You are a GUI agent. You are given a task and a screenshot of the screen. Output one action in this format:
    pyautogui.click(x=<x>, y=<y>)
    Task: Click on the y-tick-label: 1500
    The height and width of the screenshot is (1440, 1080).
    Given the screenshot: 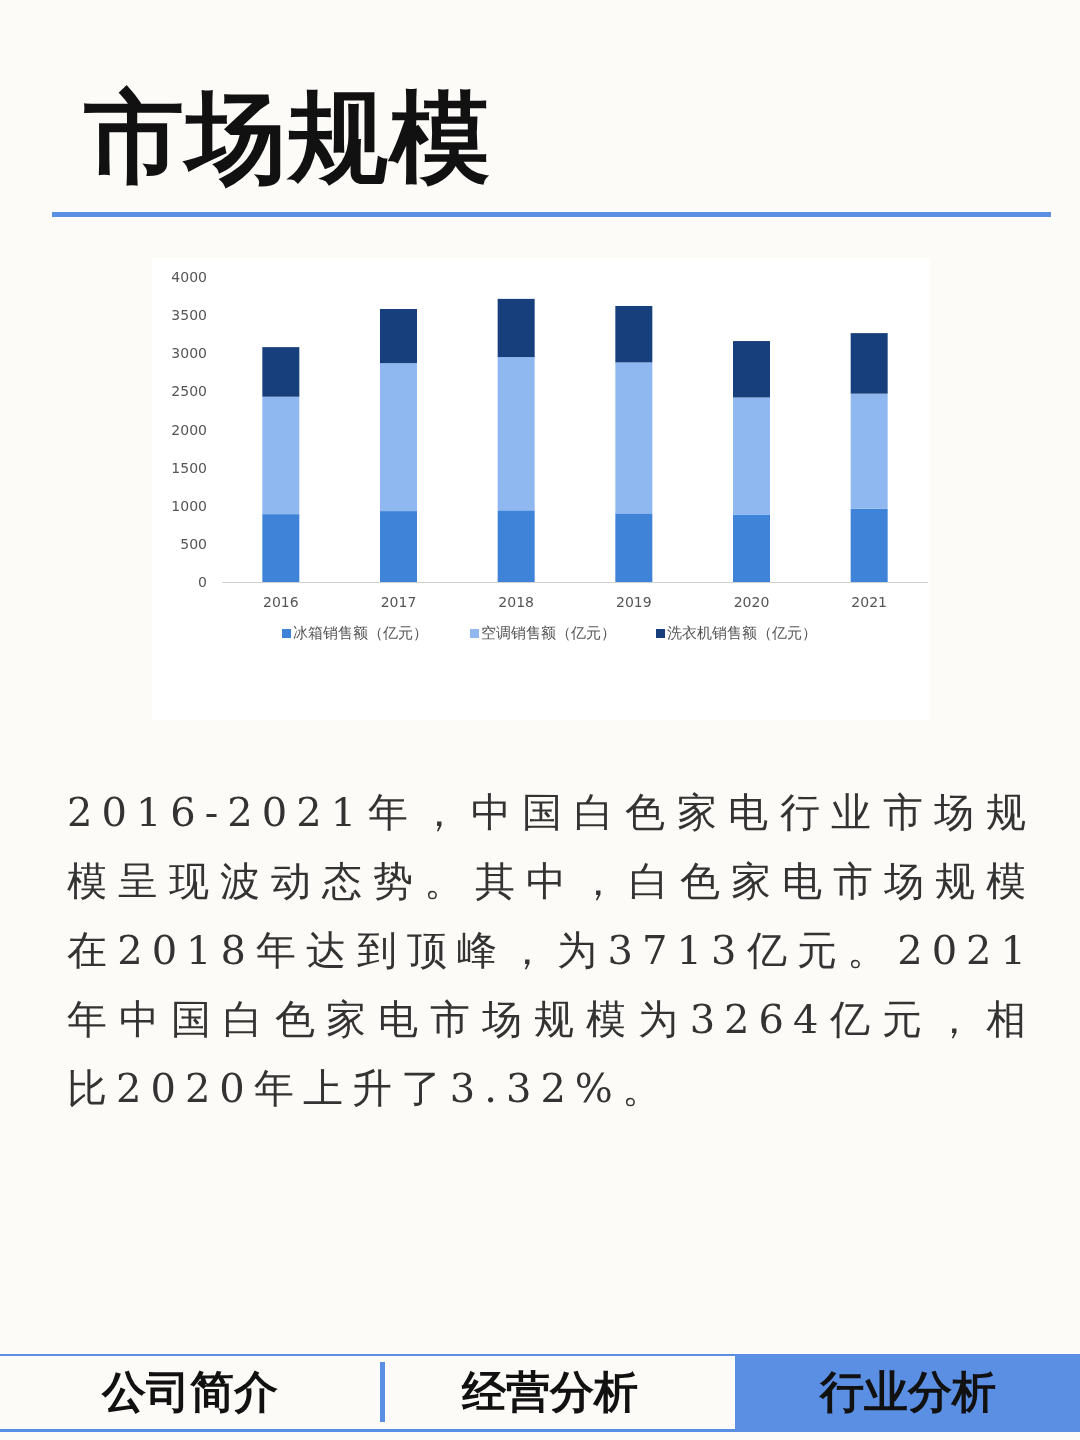 What is the action you would take?
    pyautogui.click(x=189, y=467)
    